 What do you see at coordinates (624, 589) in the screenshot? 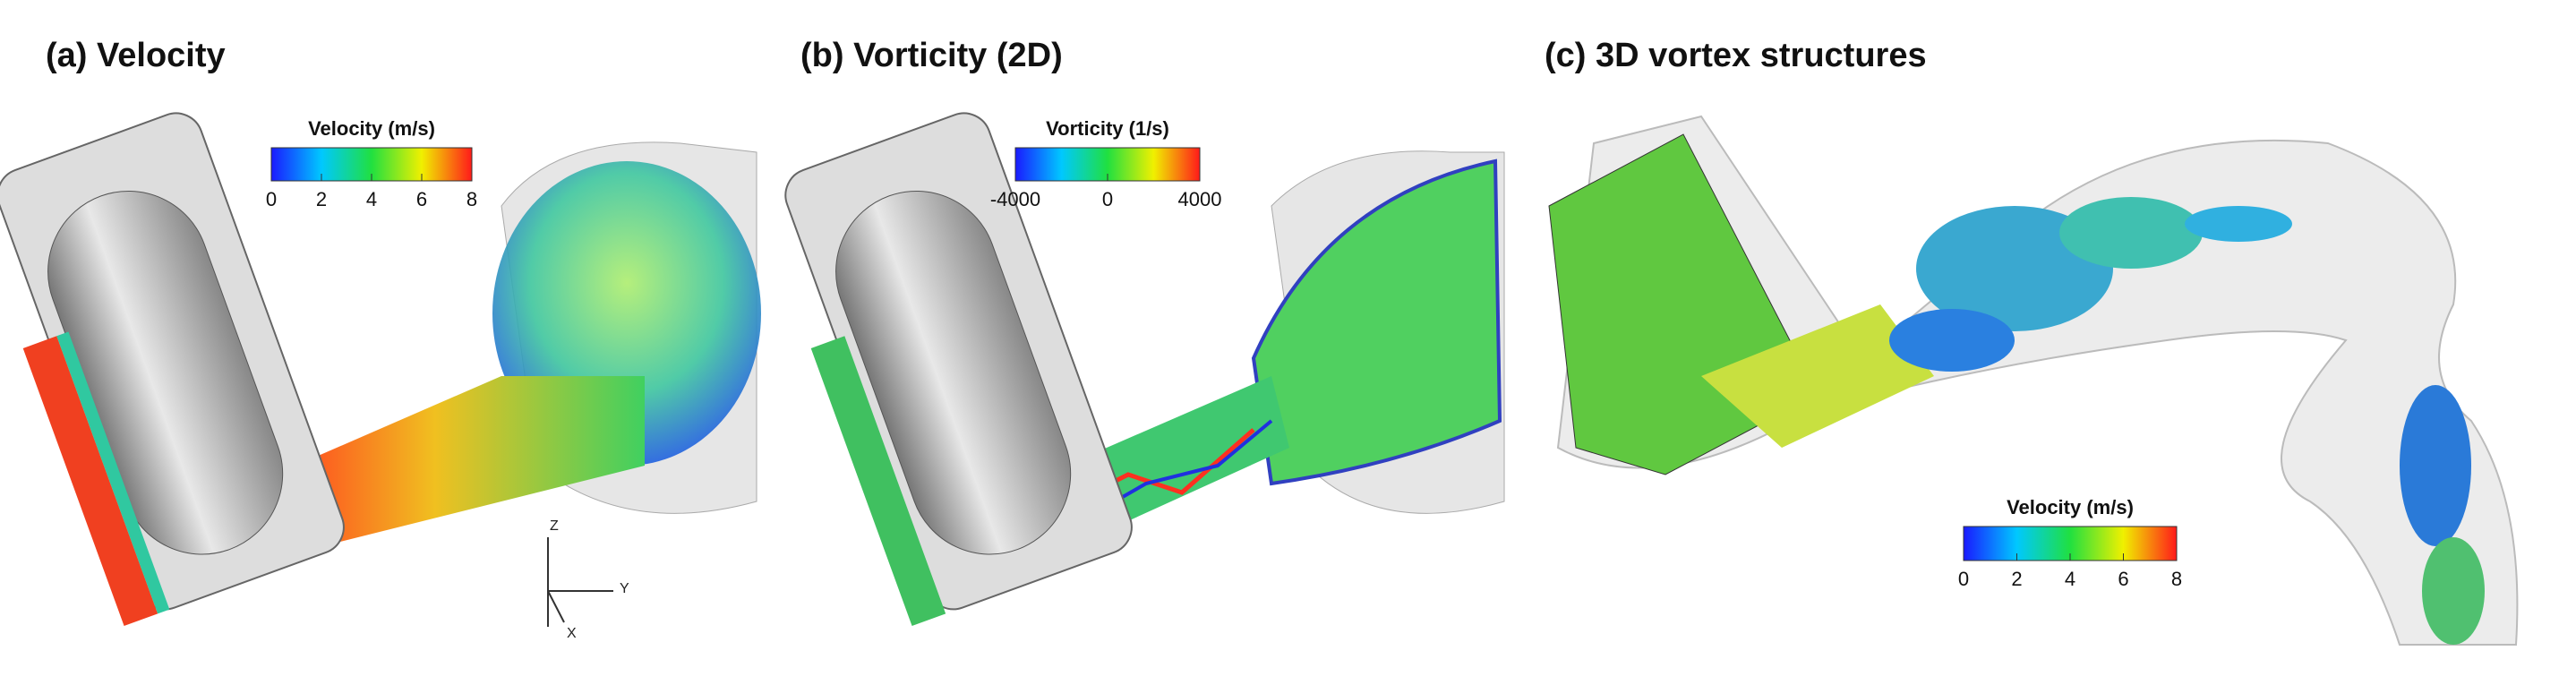
I see `axis-label: Y` at bounding box center [624, 589].